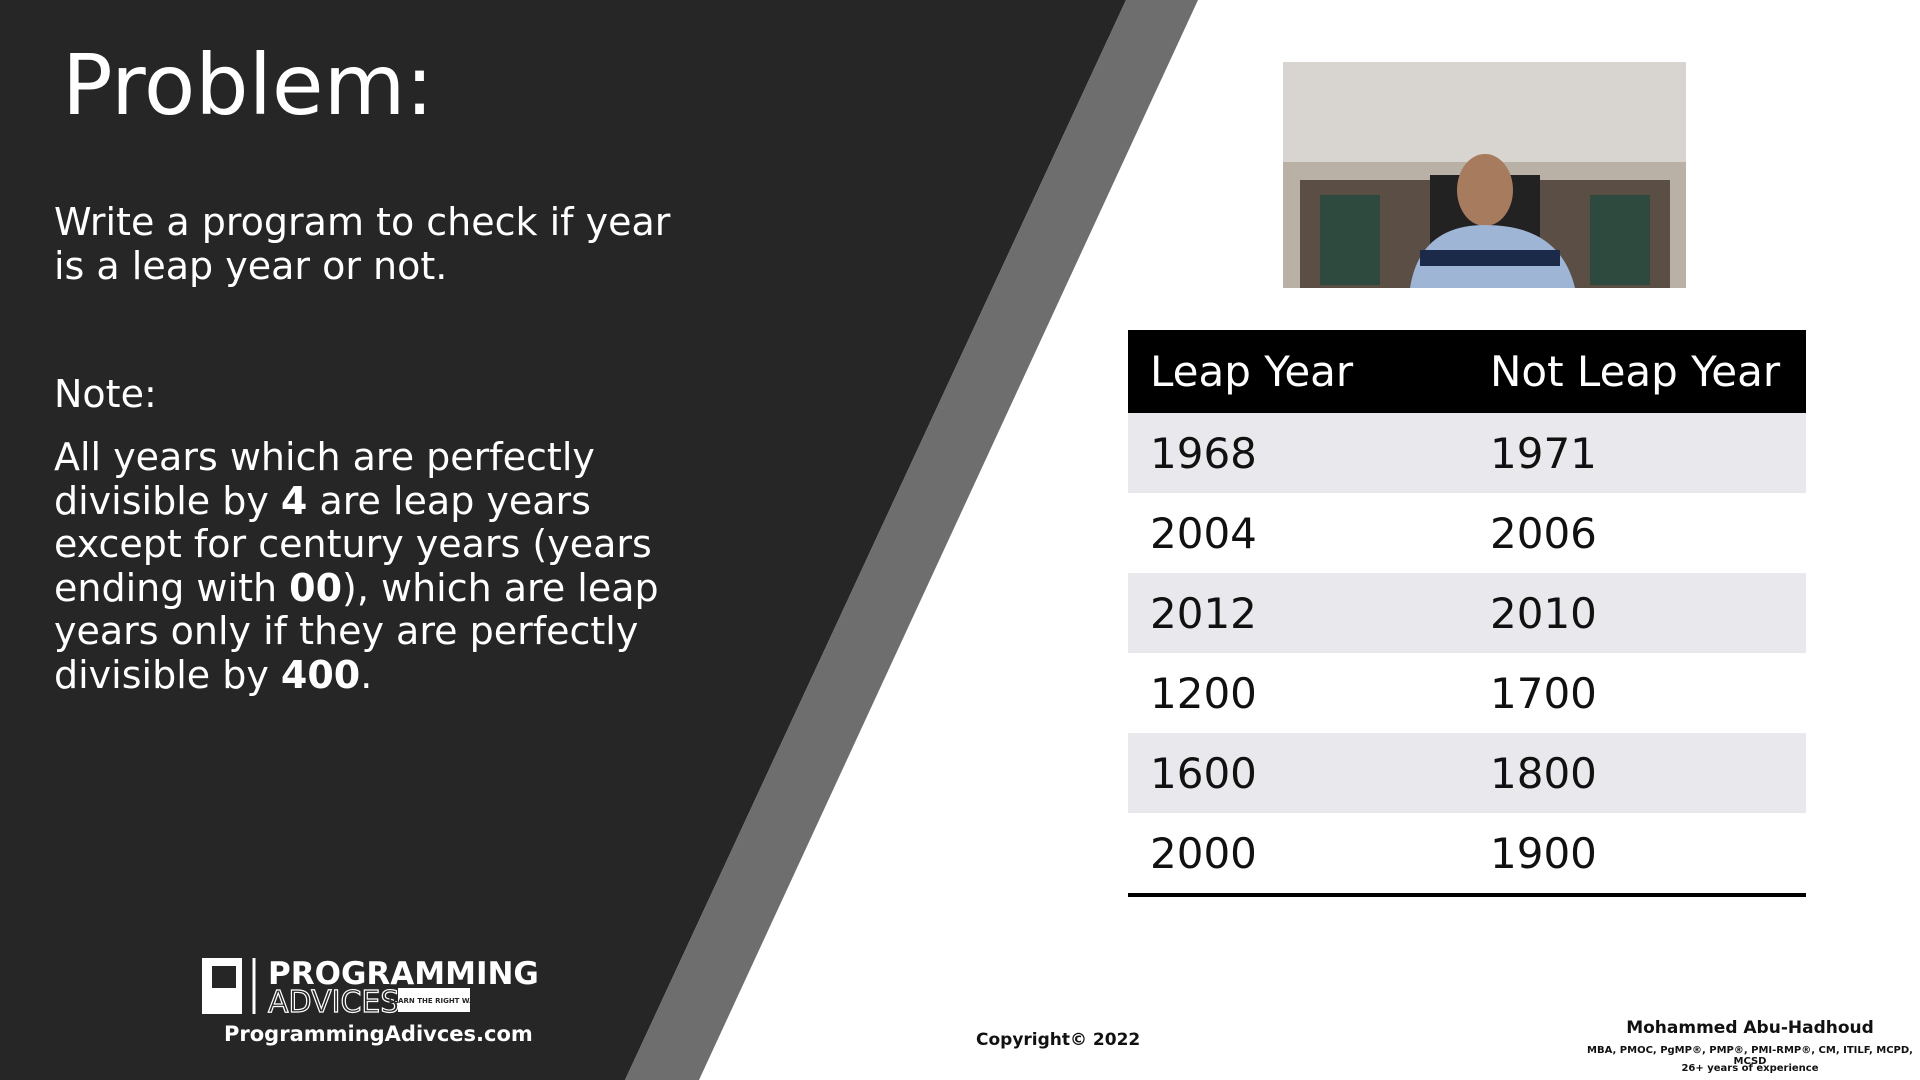 The height and width of the screenshot is (1080, 1920). I want to click on table-row: 2012 2010, so click(1467, 613).